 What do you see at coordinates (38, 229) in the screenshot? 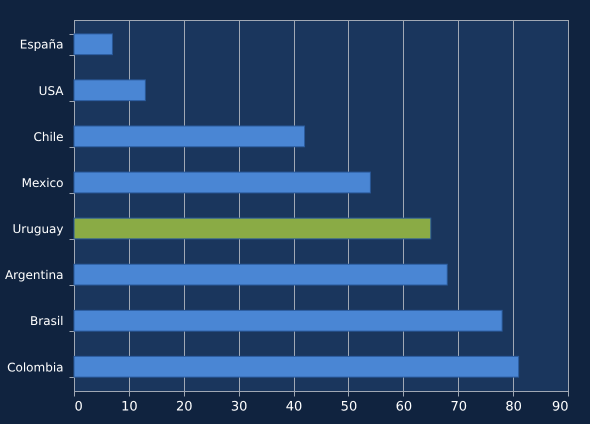
I see `y-tick-label: Uruguay` at bounding box center [38, 229].